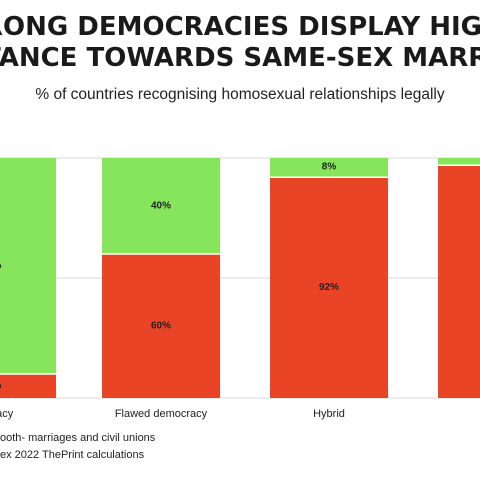 The image size is (480, 479). What do you see at coordinates (240, 27) in the screenshot?
I see `chart-title-line-1: RONG DEMOCRACIES DISPLAY HIGH` at bounding box center [240, 27].